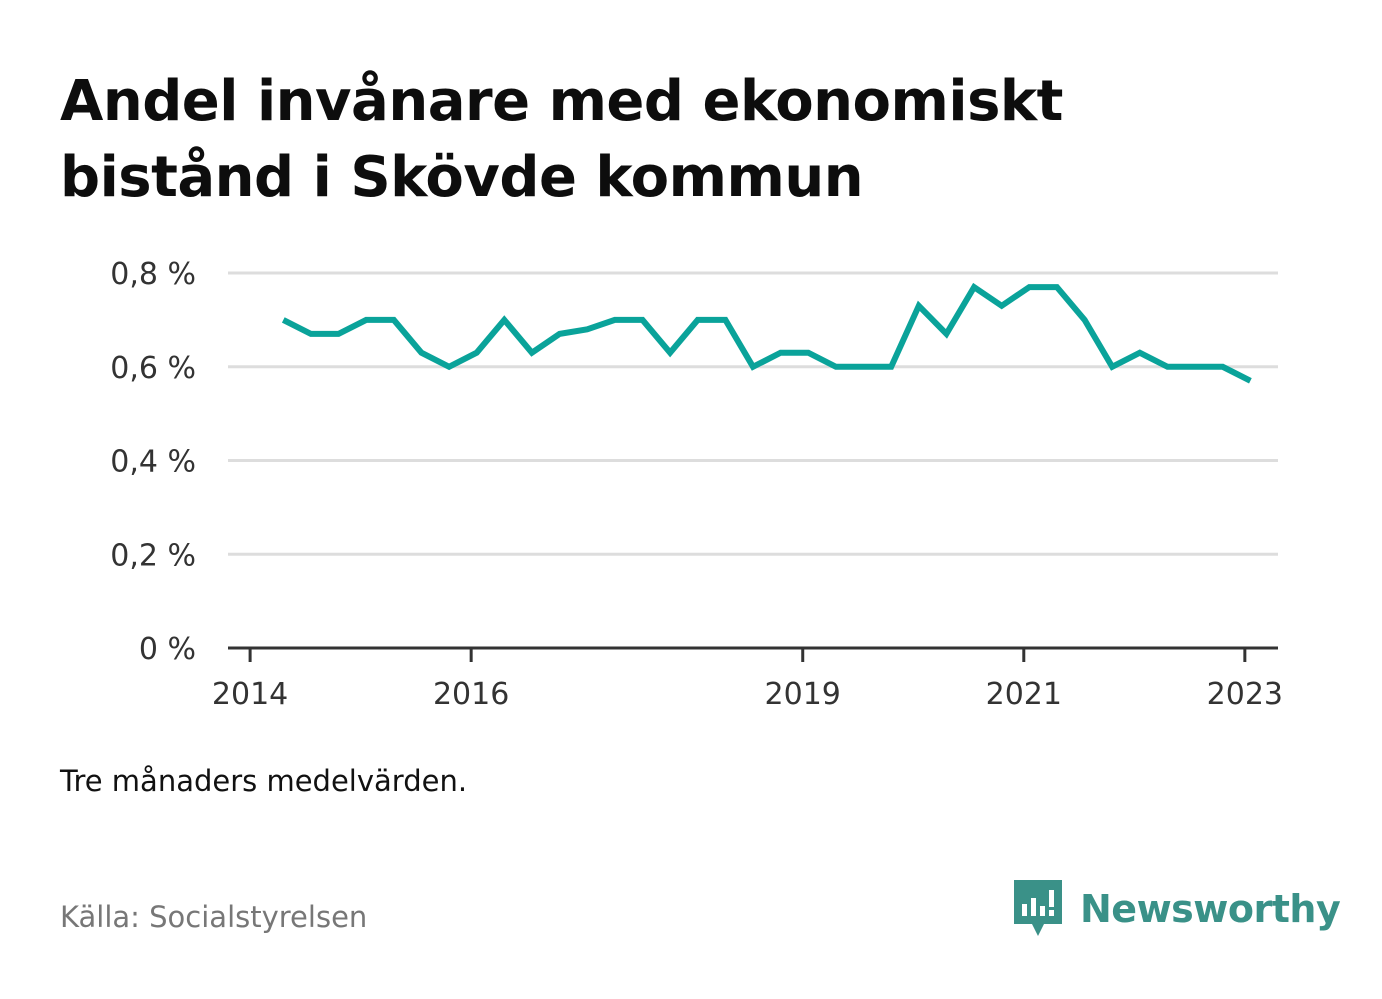 Image resolution: width=1382 pixels, height=999 pixels. What do you see at coordinates (1038, 908) in the screenshot?
I see `newsworthy-logo-icon` at bounding box center [1038, 908].